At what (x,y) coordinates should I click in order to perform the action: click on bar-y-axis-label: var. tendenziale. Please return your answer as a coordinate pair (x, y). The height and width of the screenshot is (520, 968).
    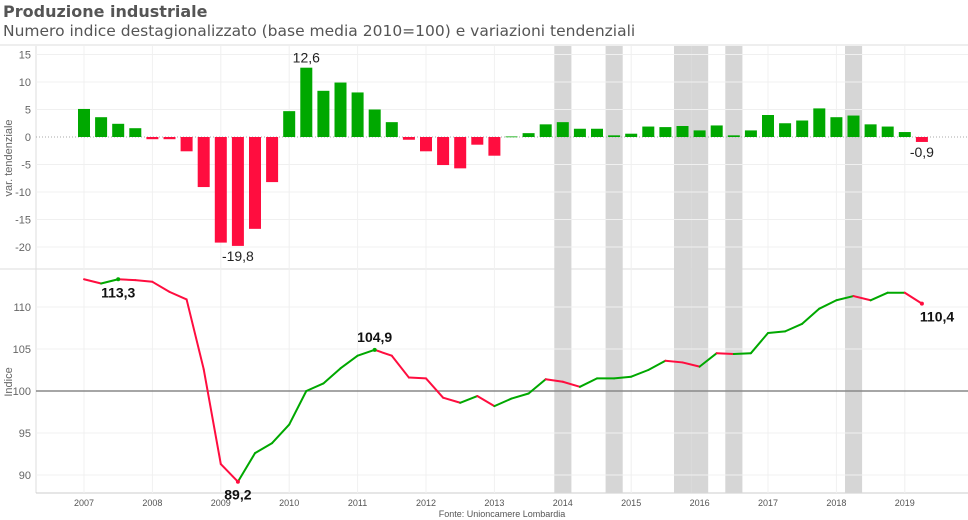
    Looking at the image, I should click on (9, 157).